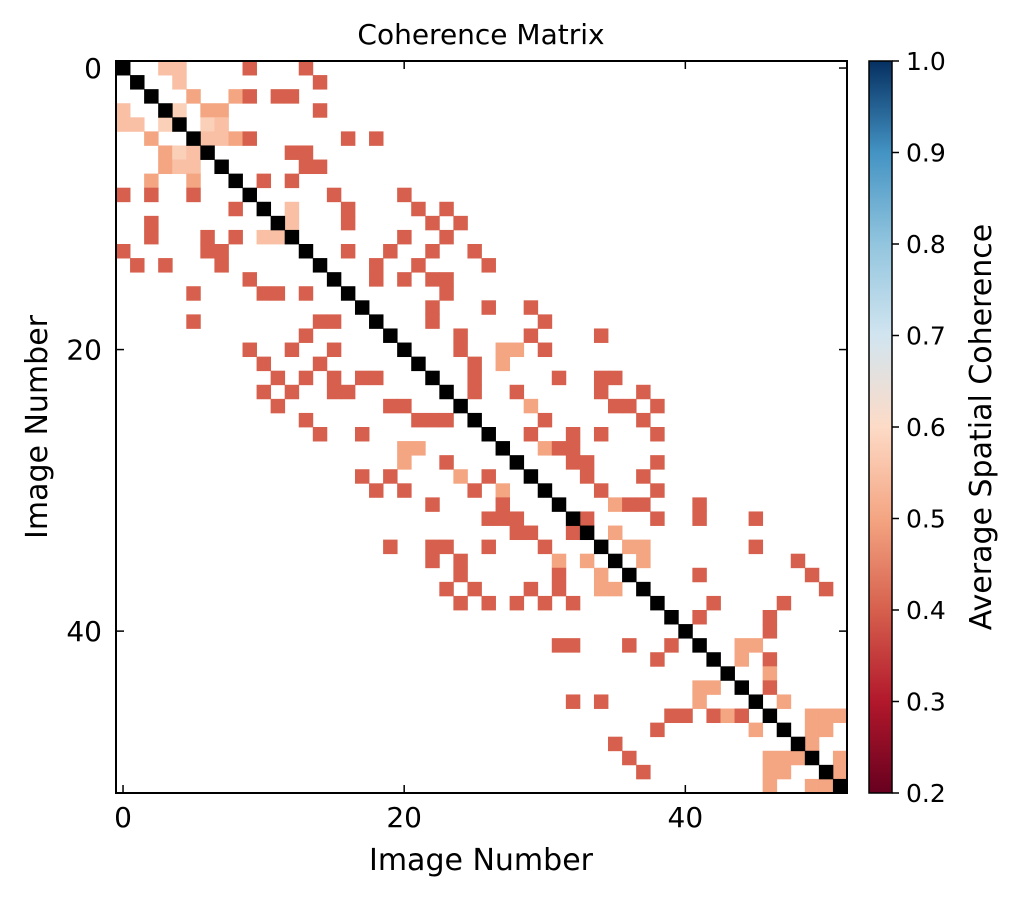  I want to click on colorbar-tick-label: 0.8, so click(926, 244).